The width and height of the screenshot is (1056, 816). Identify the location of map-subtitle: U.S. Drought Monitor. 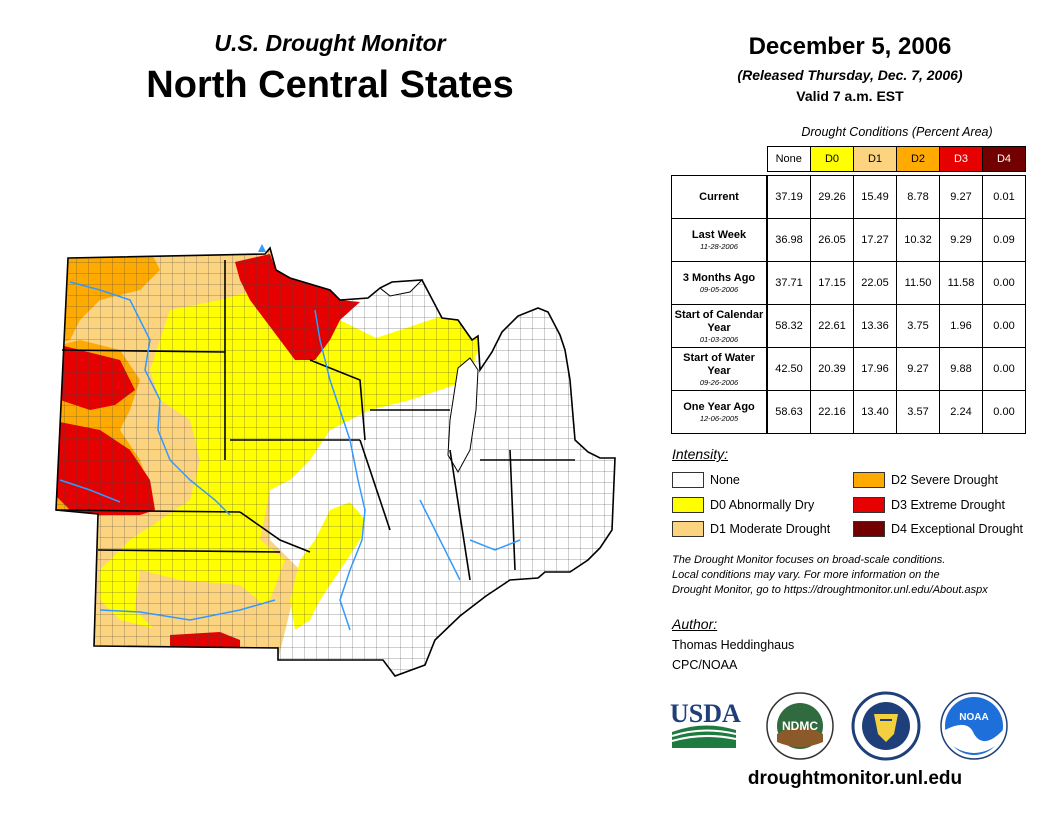
(330, 43).